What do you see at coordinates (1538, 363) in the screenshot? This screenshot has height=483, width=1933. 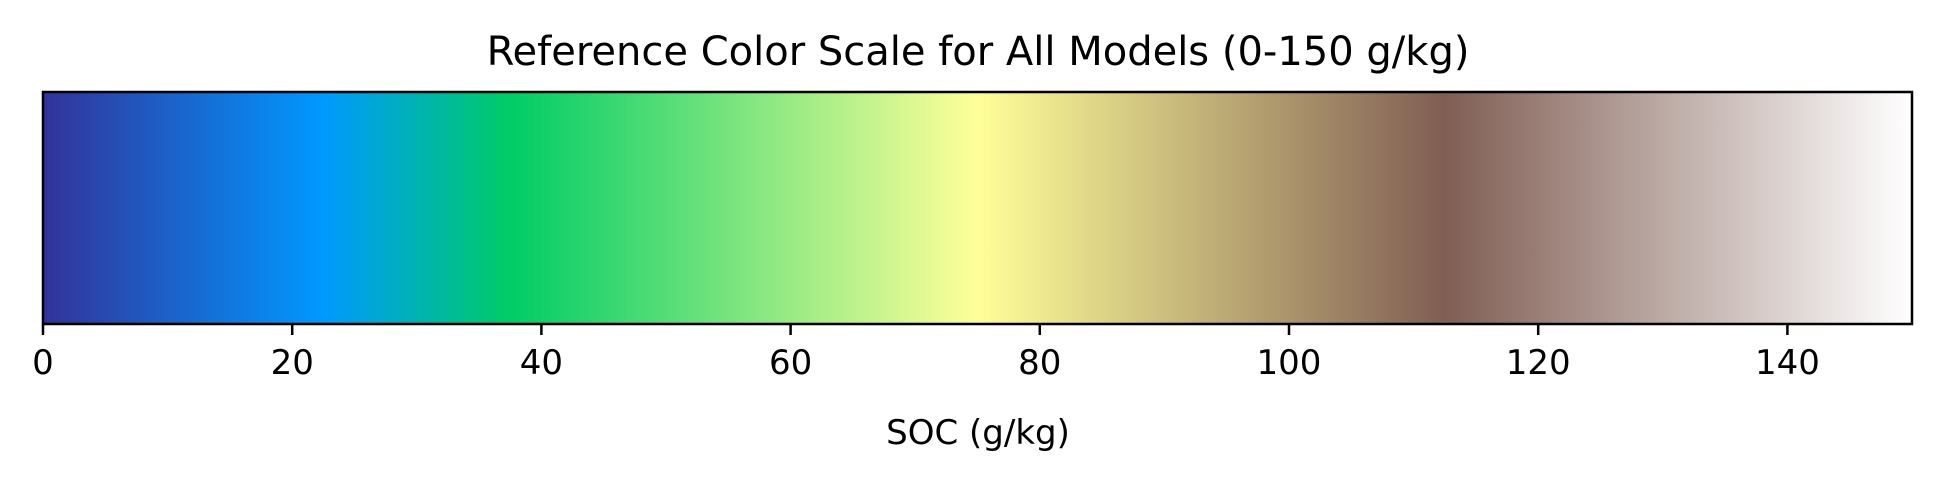 I see `x-tick-label: 120` at bounding box center [1538, 363].